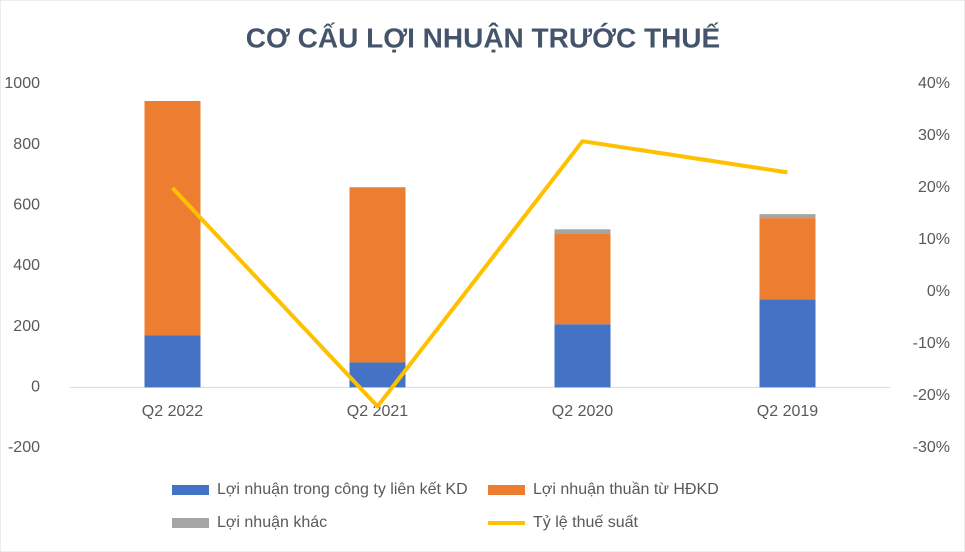 The image size is (965, 552). I want to click on y-tick-label: 1000, so click(22, 83).